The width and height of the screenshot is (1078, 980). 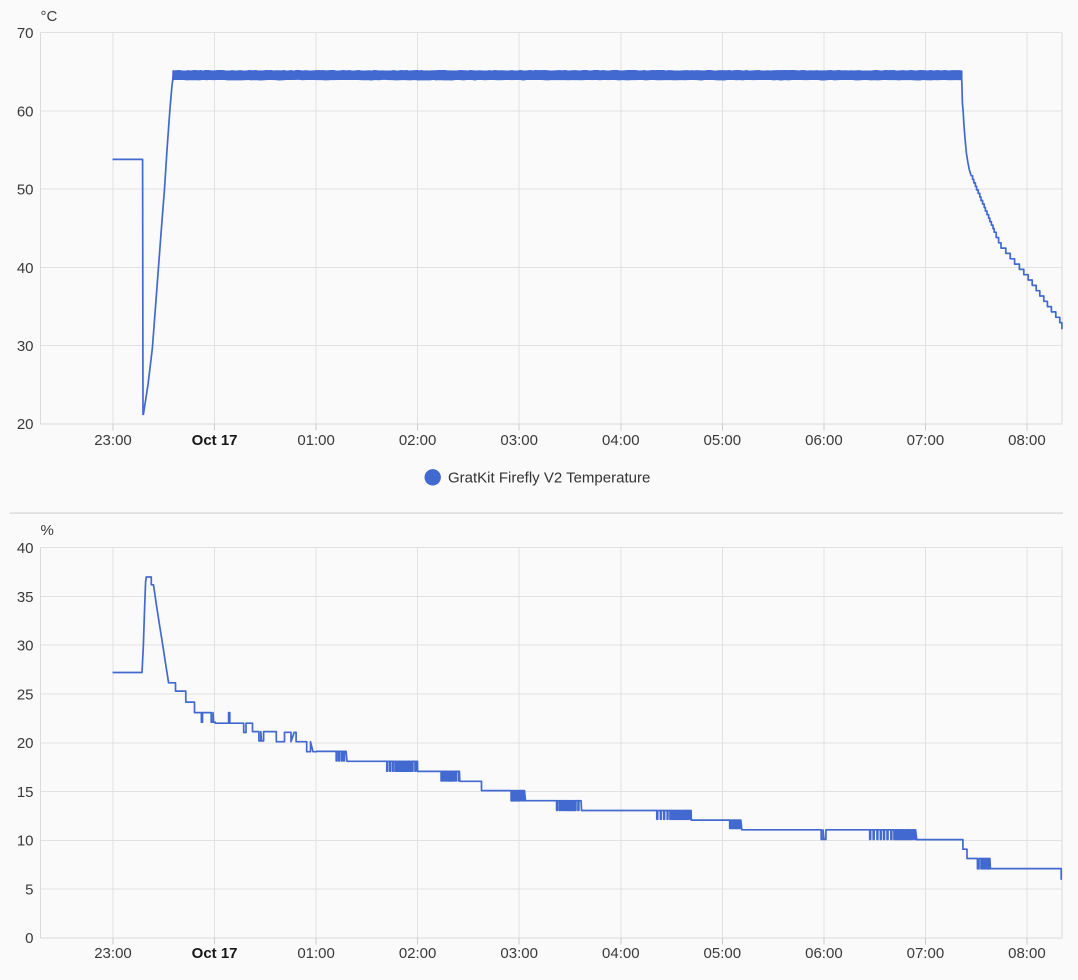 I want to click on svg-text: 15, so click(x=25, y=792).